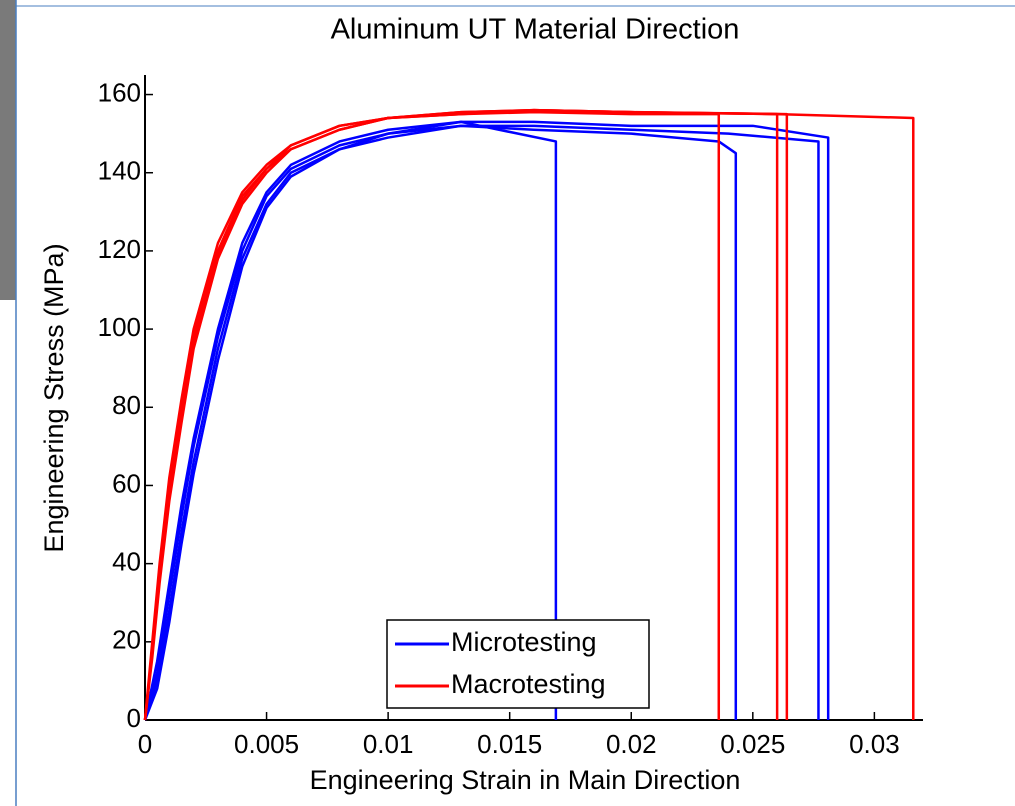 This screenshot has width=1015, height=806. Describe the element at coordinates (509, 744) in the screenshot. I see `x-tick-label: 0.015` at that location.